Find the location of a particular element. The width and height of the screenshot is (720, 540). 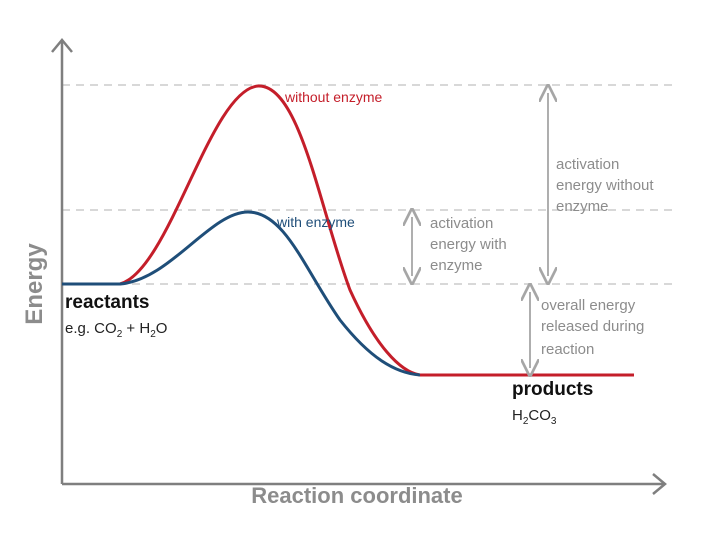

label-without-enzyme: without enzyme is located at coordinates (333, 97).